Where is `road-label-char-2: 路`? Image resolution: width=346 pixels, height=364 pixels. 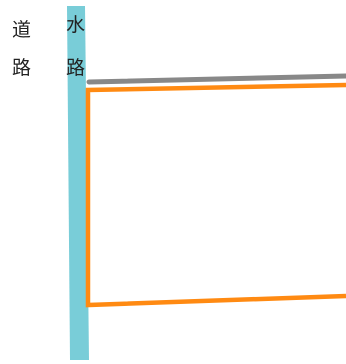
road-label-char-2: 路 is located at coordinates (22, 68).